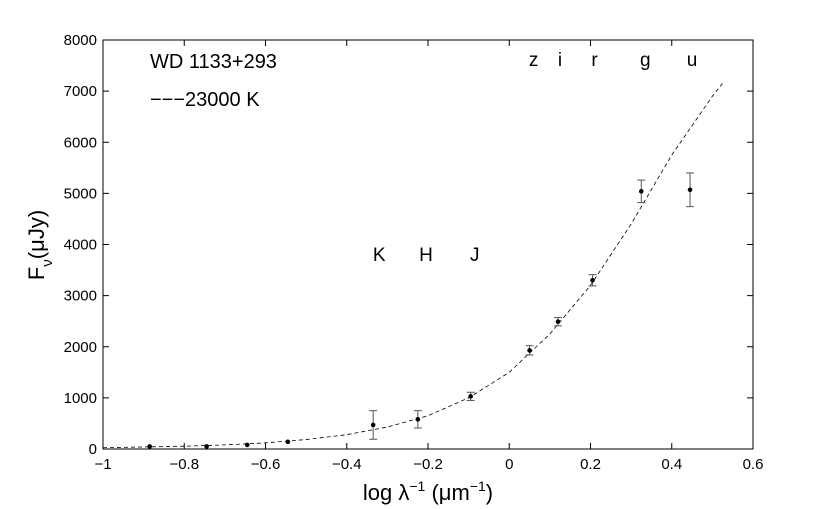 The width and height of the screenshot is (830, 509). Describe the element at coordinates (102, 464) in the screenshot. I see `x-tick-label: −1` at that location.